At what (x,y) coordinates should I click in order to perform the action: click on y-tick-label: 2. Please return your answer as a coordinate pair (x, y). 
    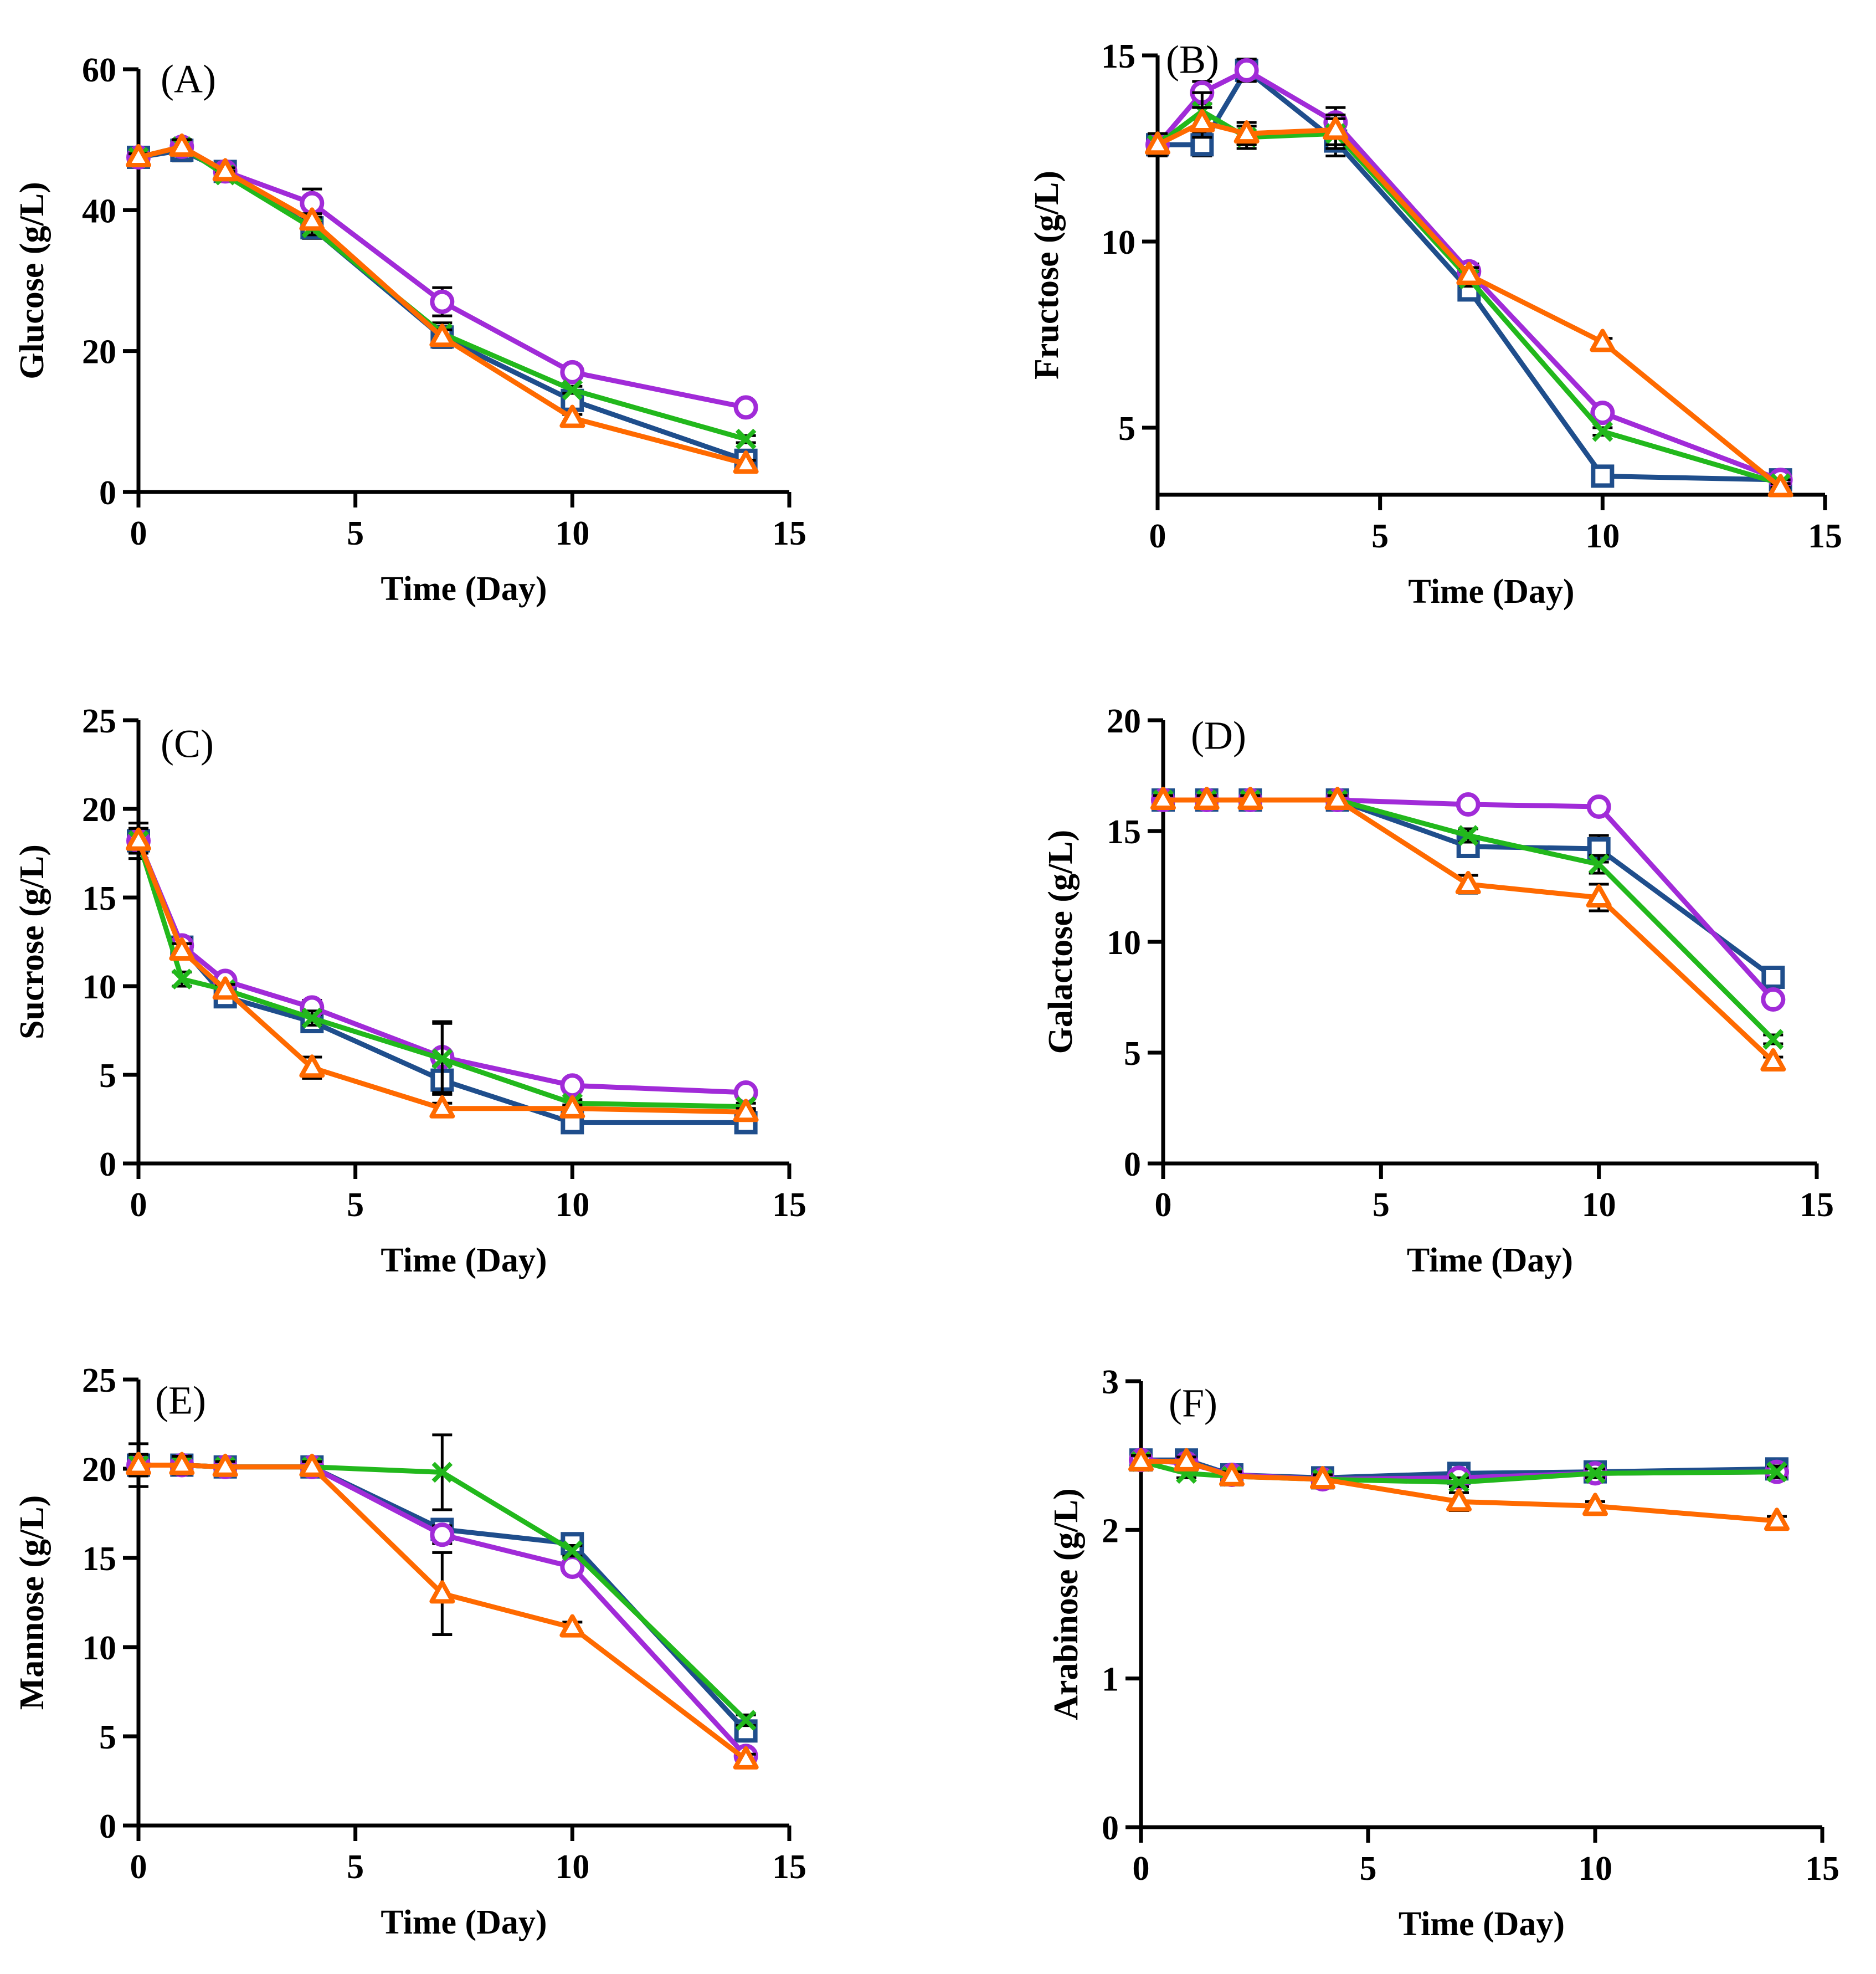
    Looking at the image, I should click on (1110, 1531).